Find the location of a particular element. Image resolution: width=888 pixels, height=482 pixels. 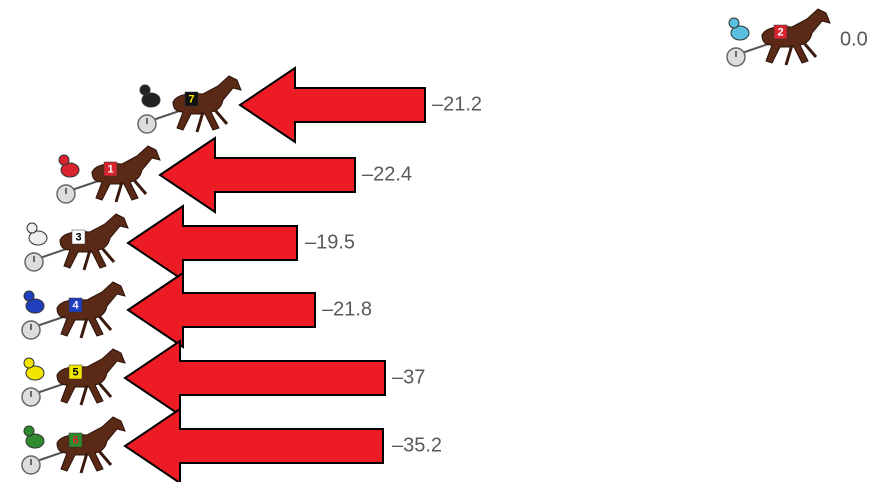

horse-icon: 4 is located at coordinates (73, 310).